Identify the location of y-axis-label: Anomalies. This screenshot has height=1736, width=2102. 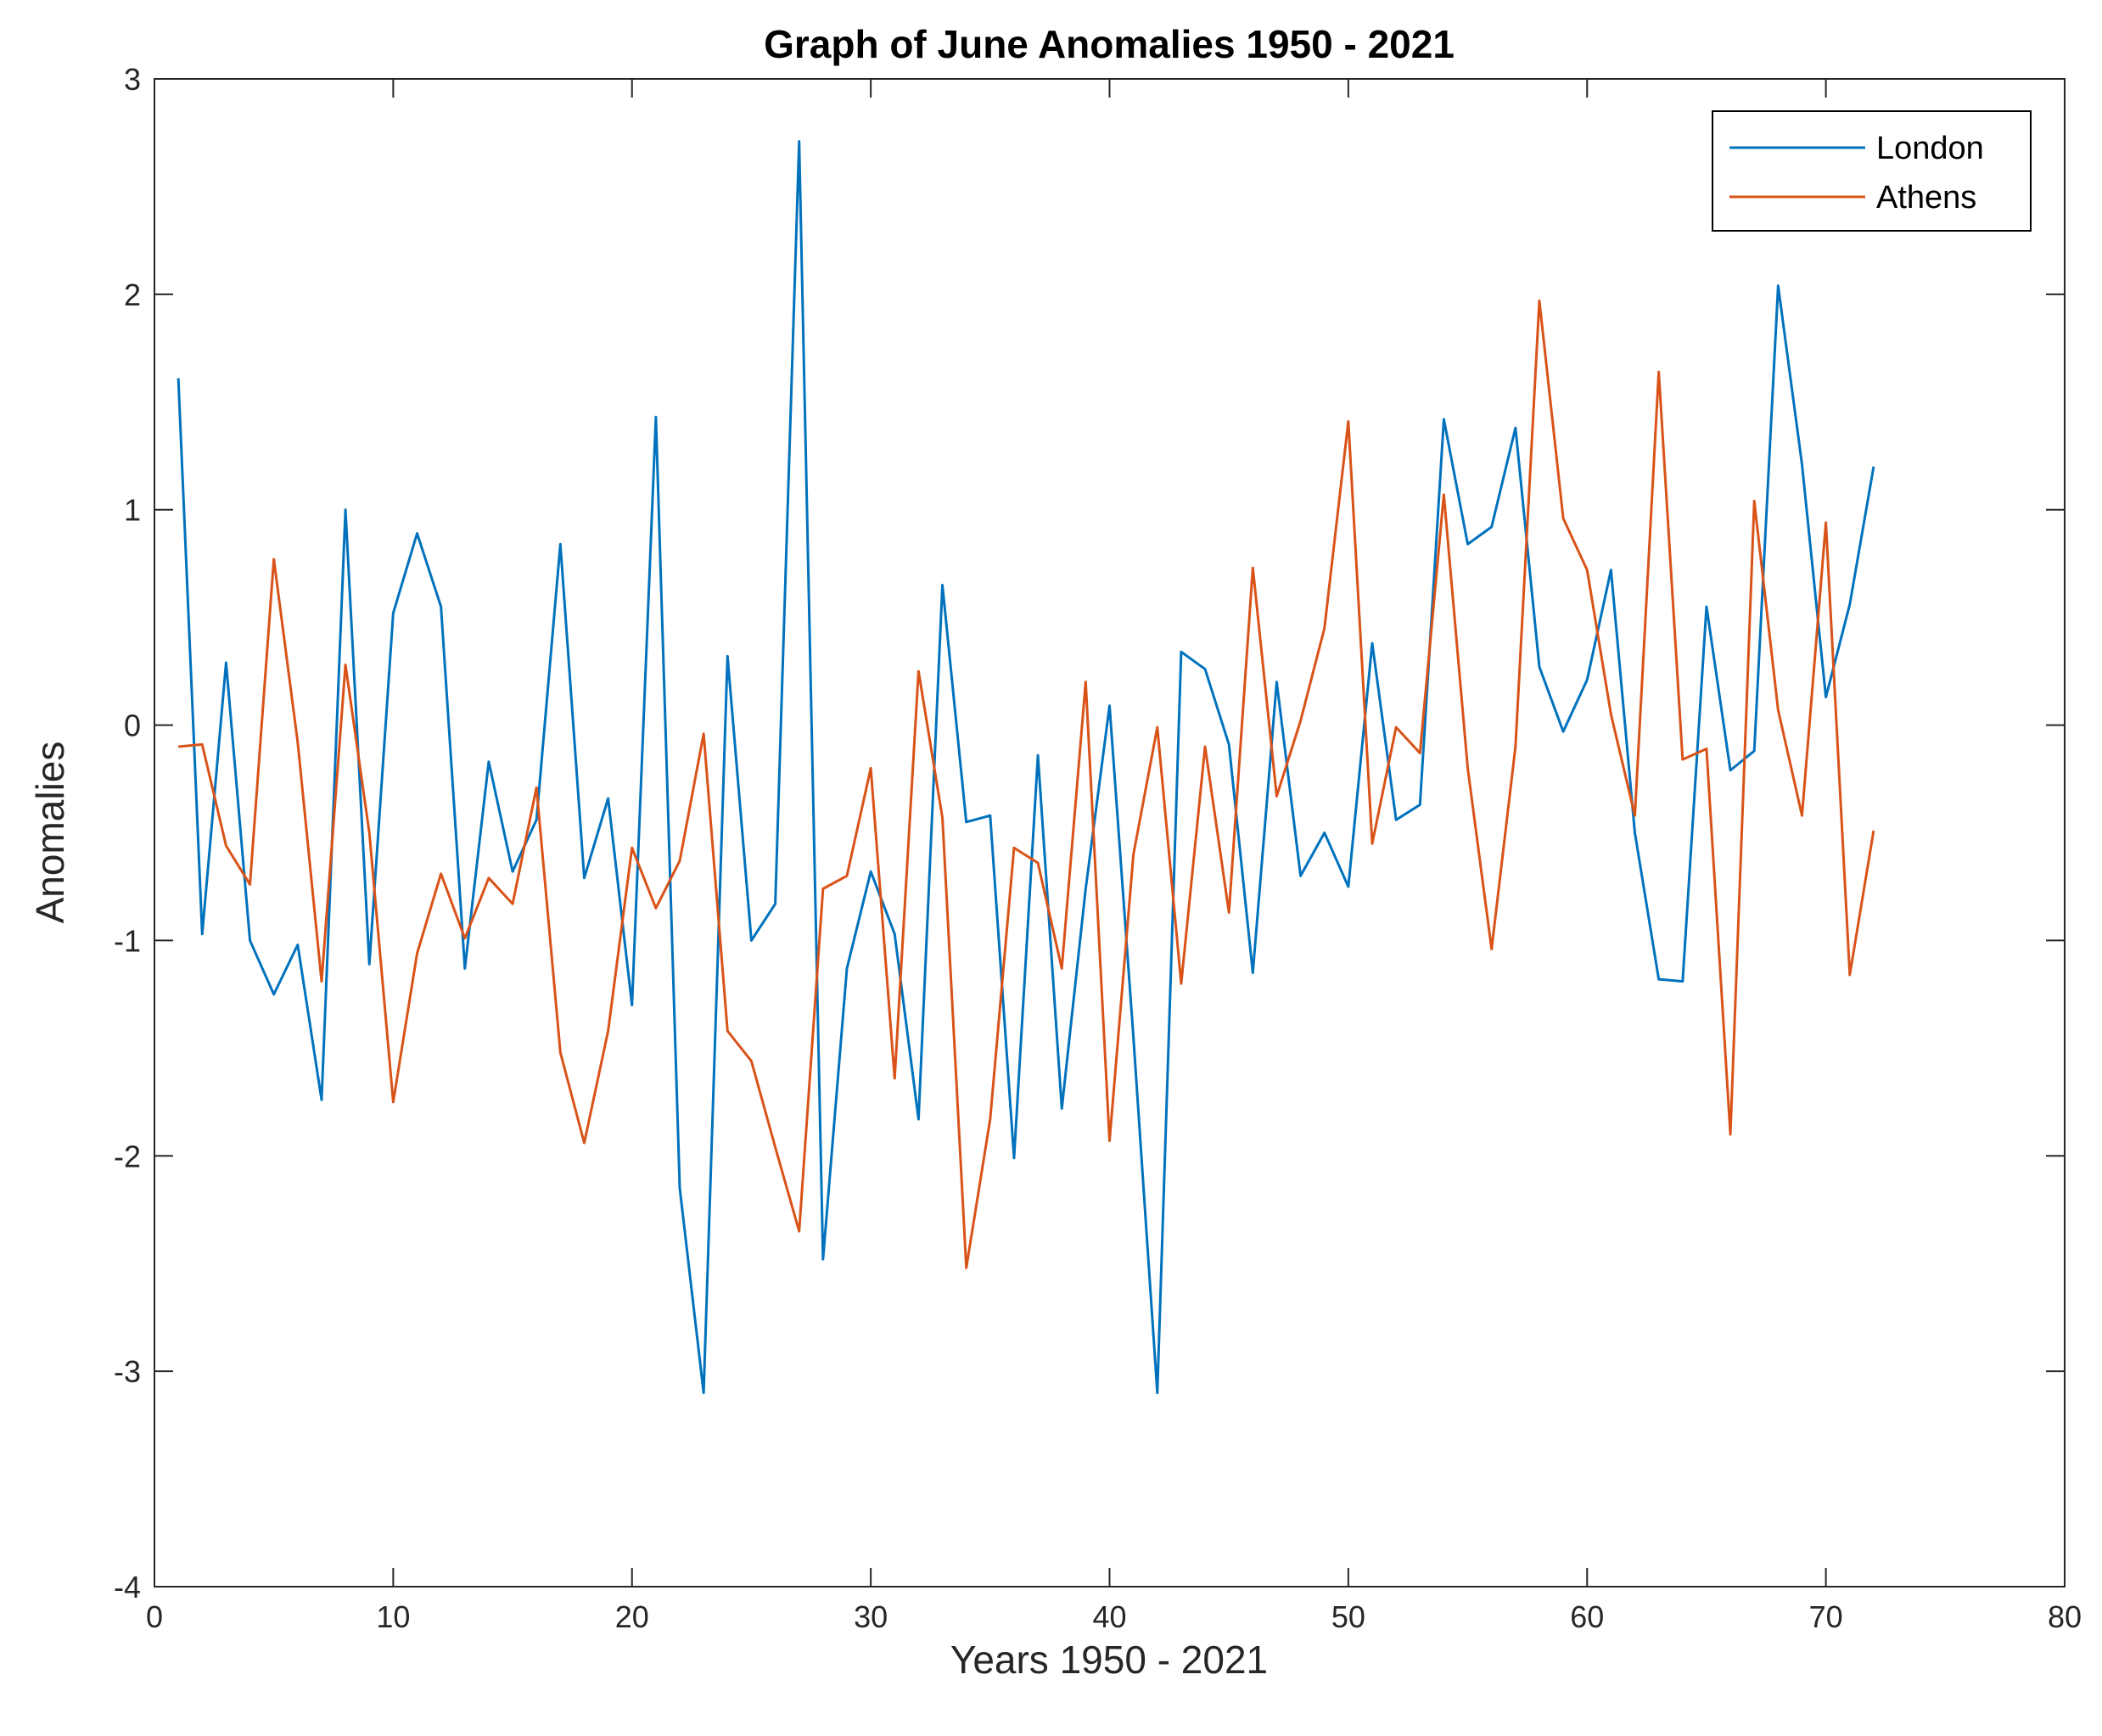
(50, 833).